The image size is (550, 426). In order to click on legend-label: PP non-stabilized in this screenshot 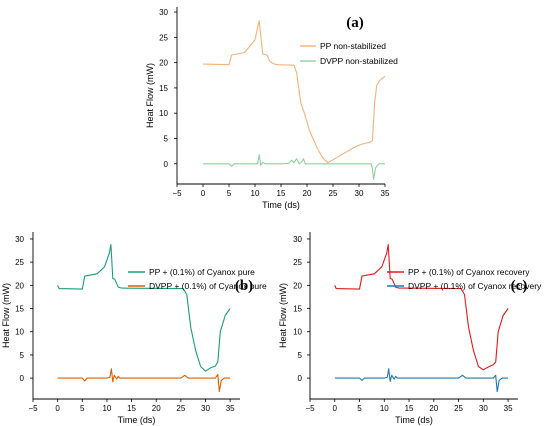, I will do `click(353, 46)`.